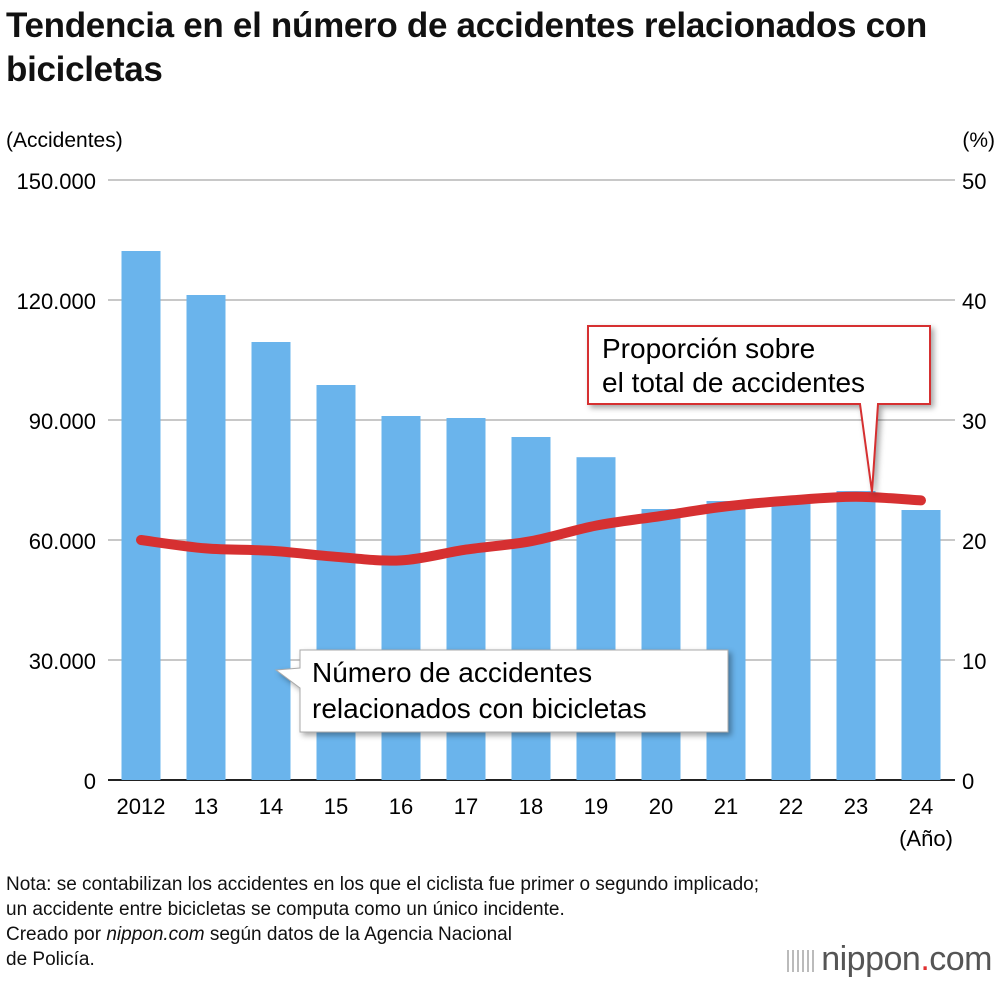 The image size is (1000, 984). Describe the element at coordinates (479, 708) in the screenshot. I see `bar-callout-text: relacionados con bicicletas` at that location.